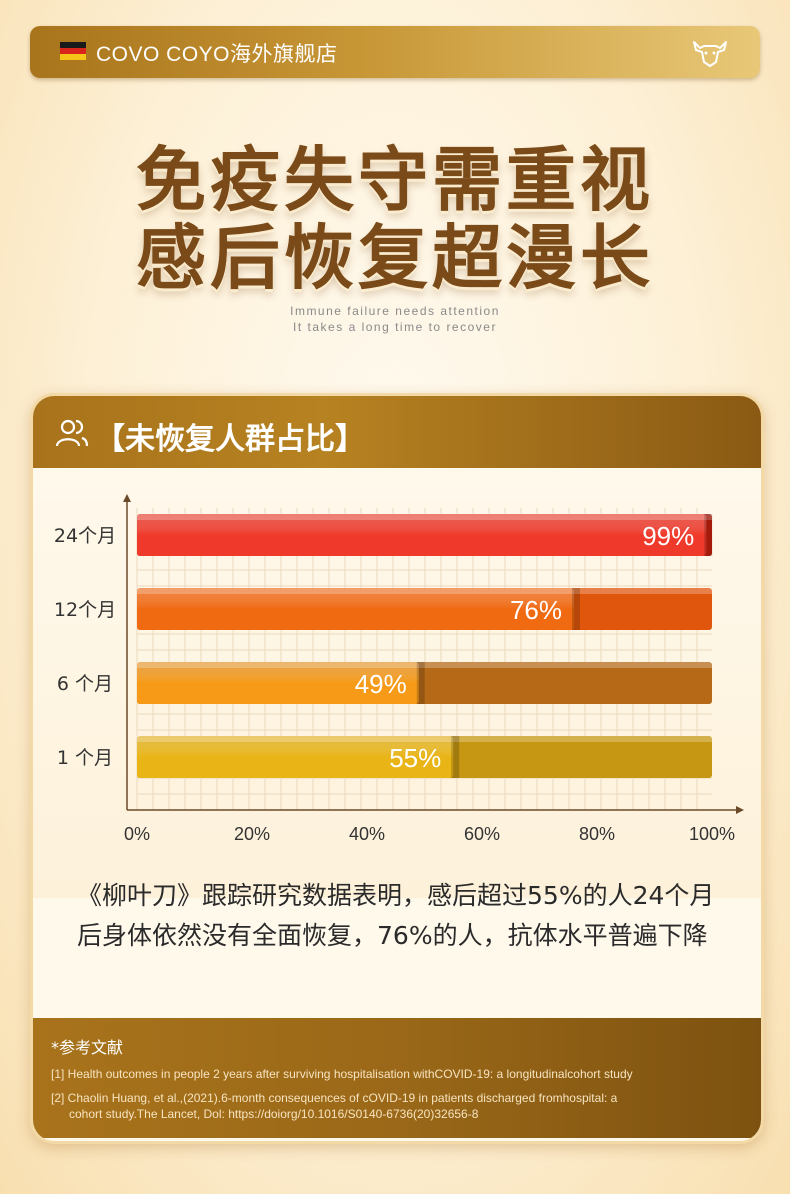 This screenshot has width=790, height=1194. Describe the element at coordinates (252, 834) in the screenshot. I see `x-tick-label: 20%` at that location.